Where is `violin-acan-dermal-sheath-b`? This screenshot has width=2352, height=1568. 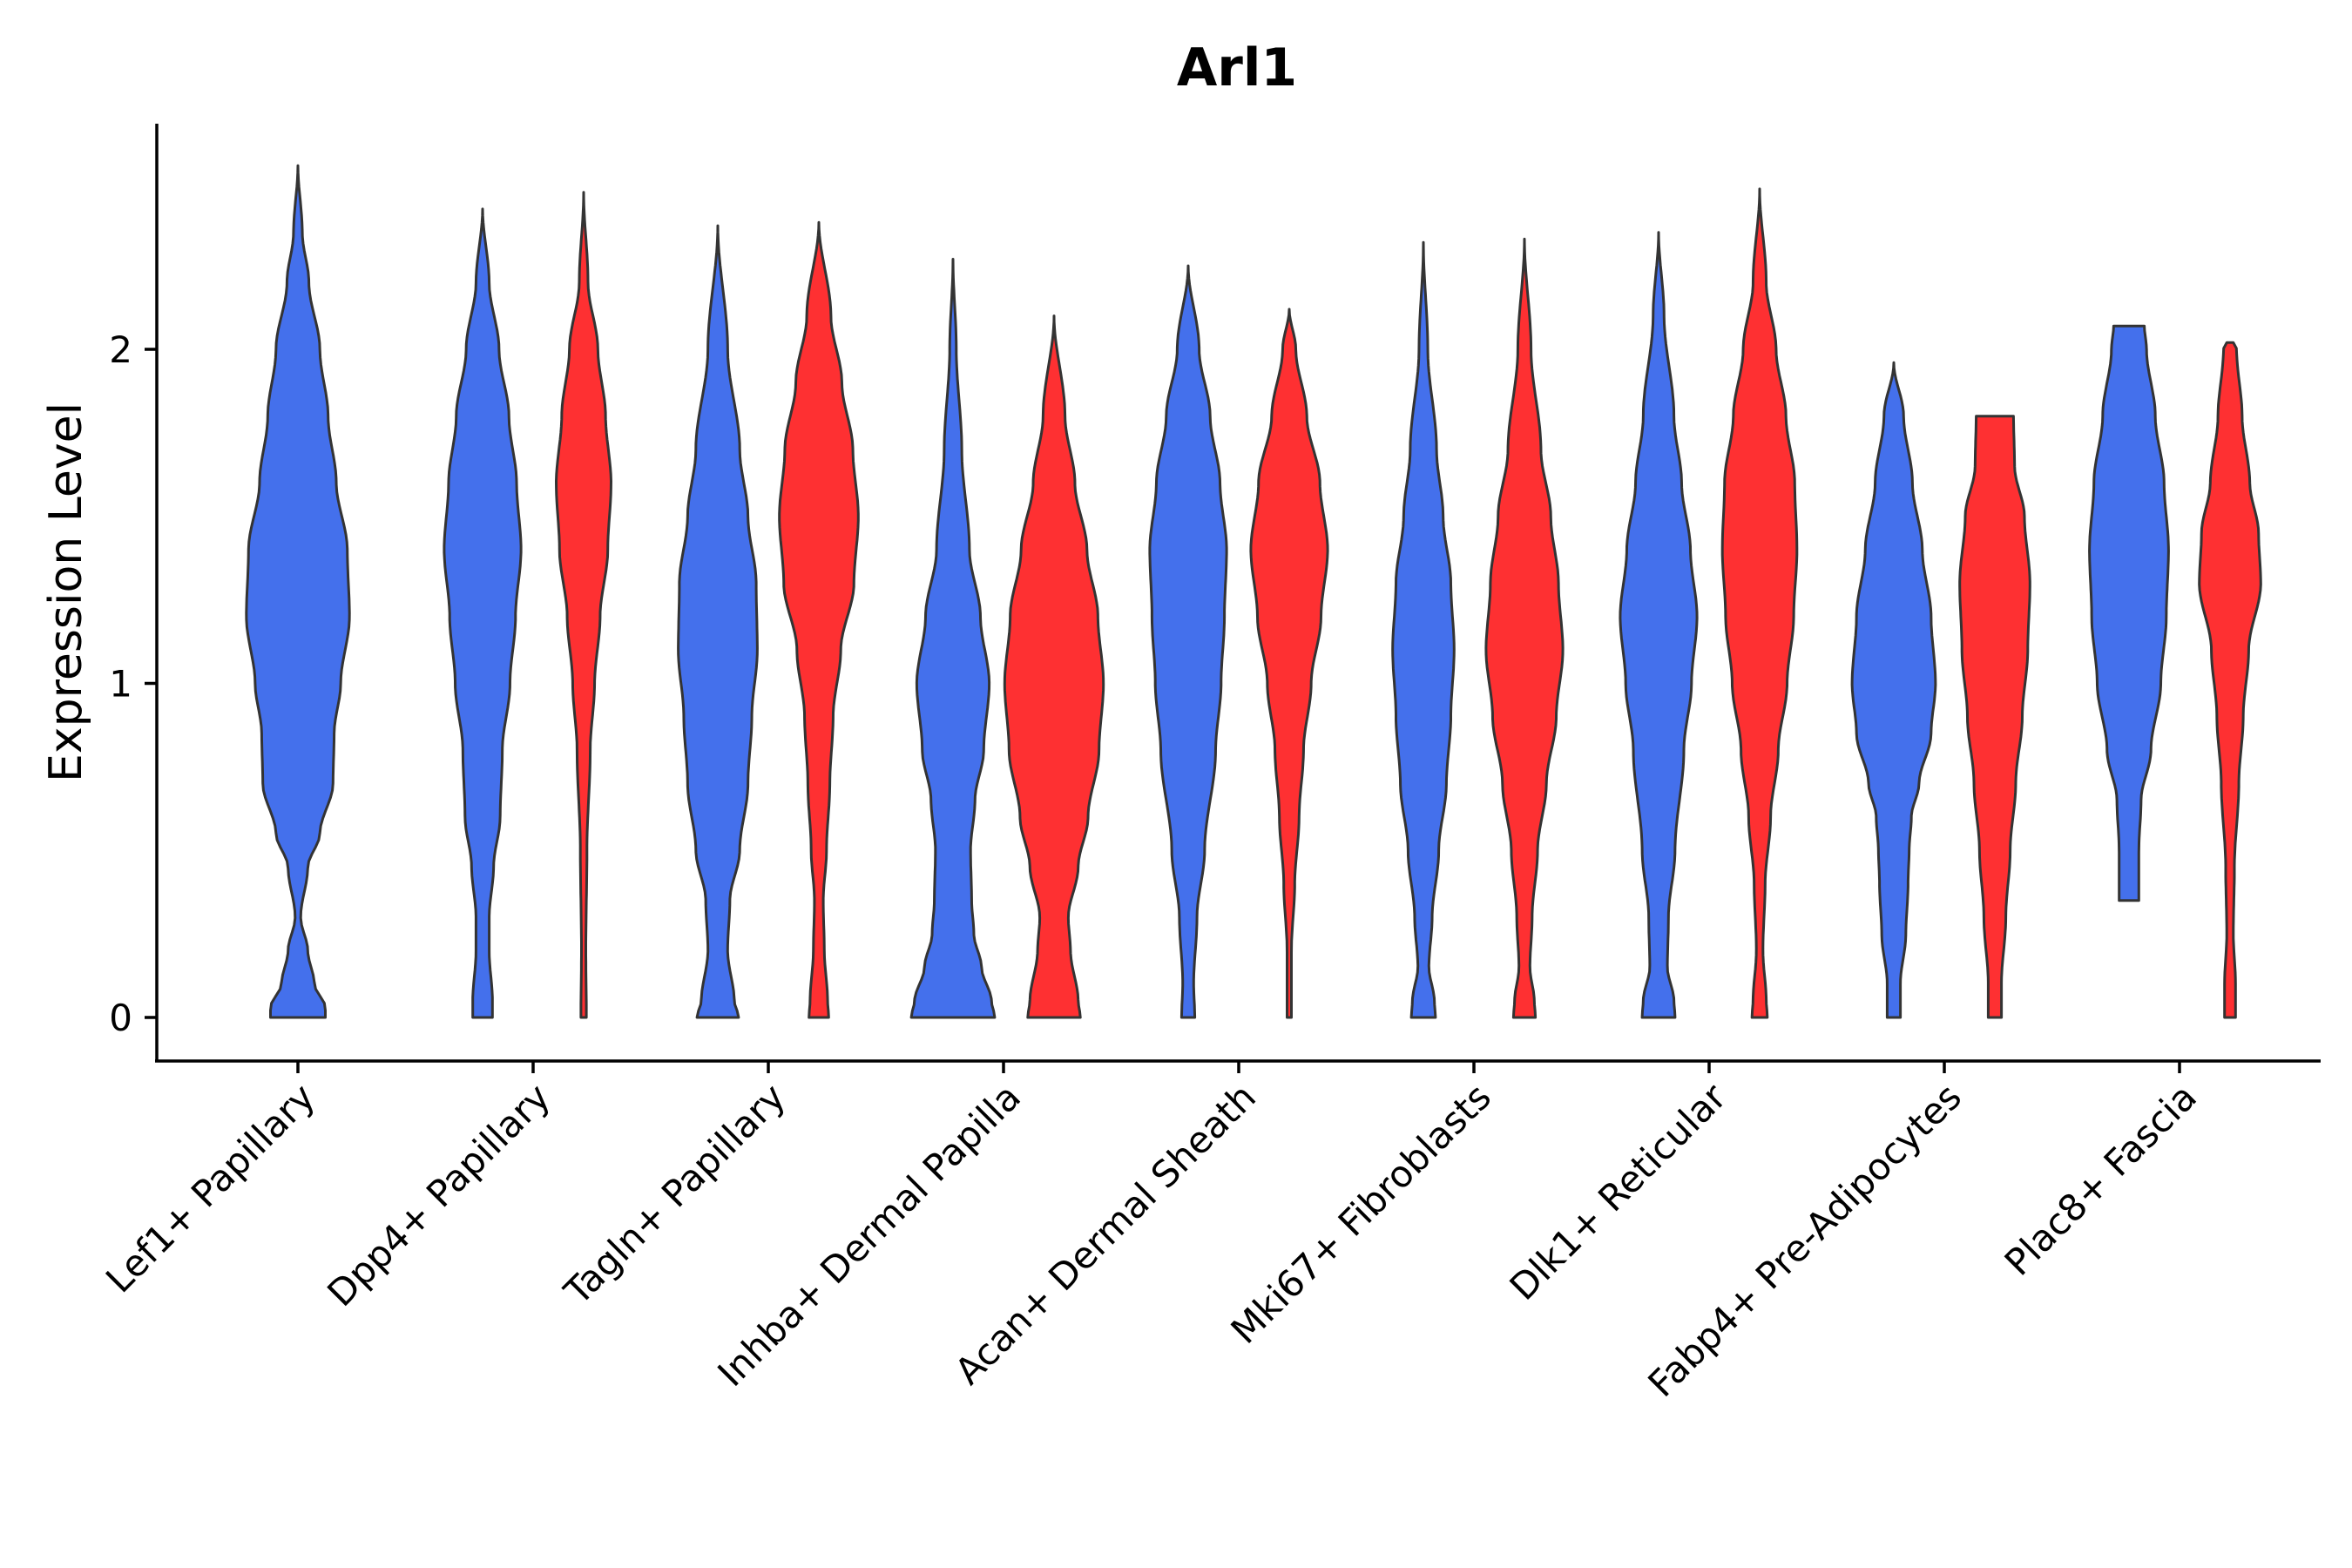
violin-acan-dermal-sheath-b is located at coordinates (1289, 663).